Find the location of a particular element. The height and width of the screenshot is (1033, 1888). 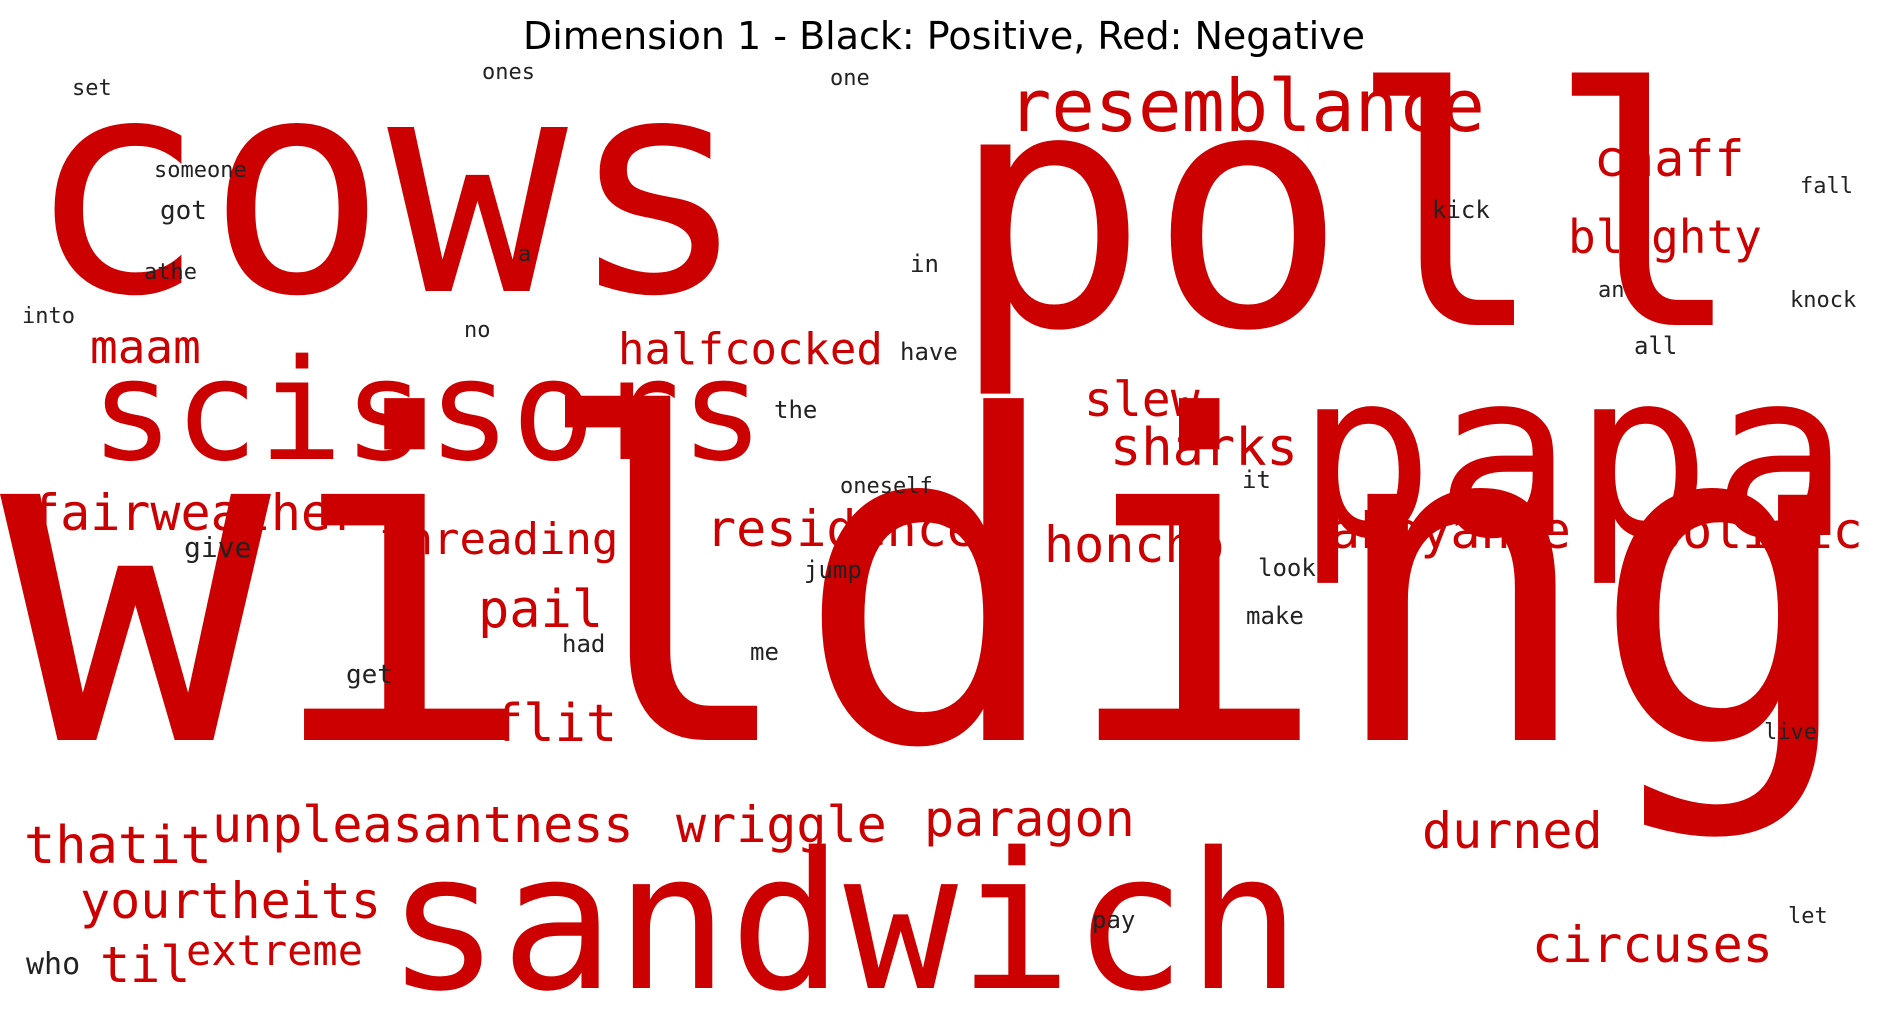

word-fall: fall is located at coordinates (1826, 186).